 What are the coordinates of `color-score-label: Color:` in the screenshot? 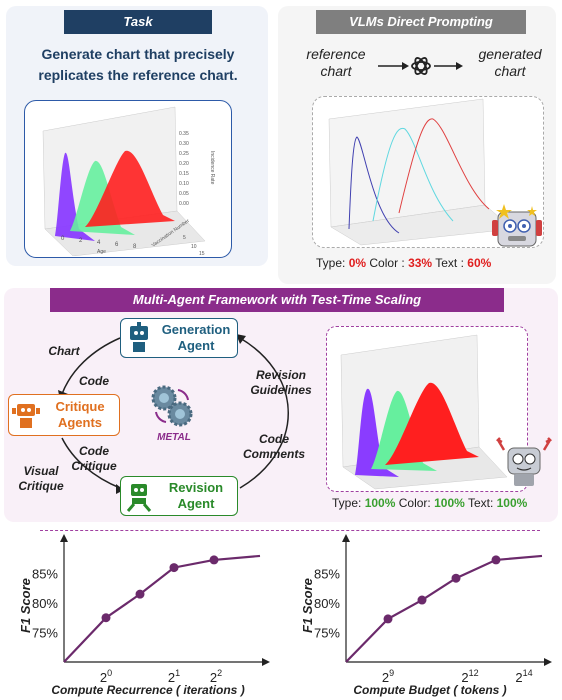 It's located at (414, 503).